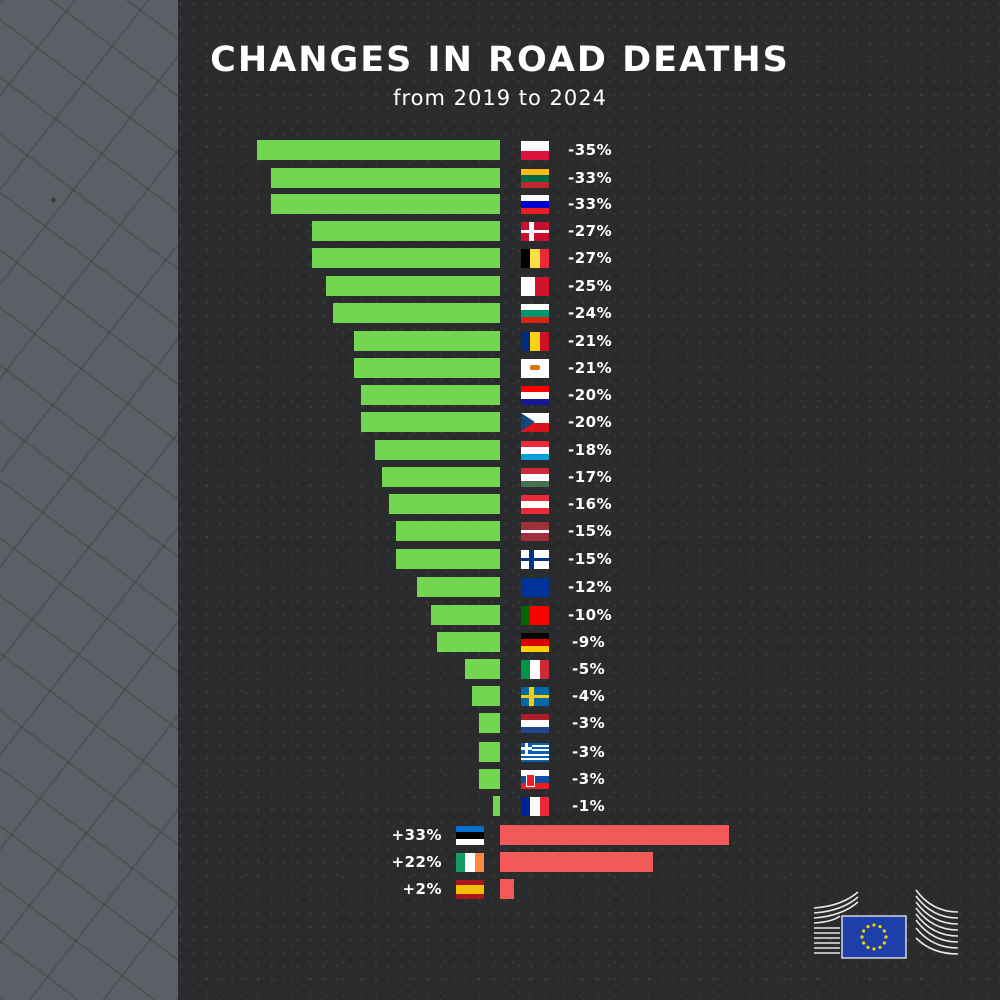 The image size is (1000, 1000). I want to click on bar-ireland, so click(576, 862).